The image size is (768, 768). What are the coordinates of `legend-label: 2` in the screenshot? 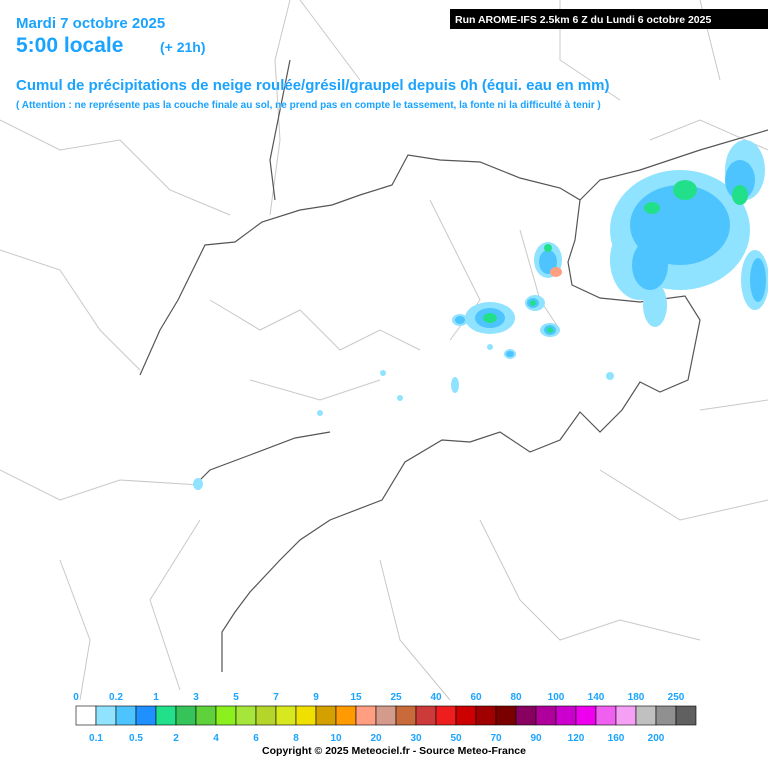 It's located at (176, 738).